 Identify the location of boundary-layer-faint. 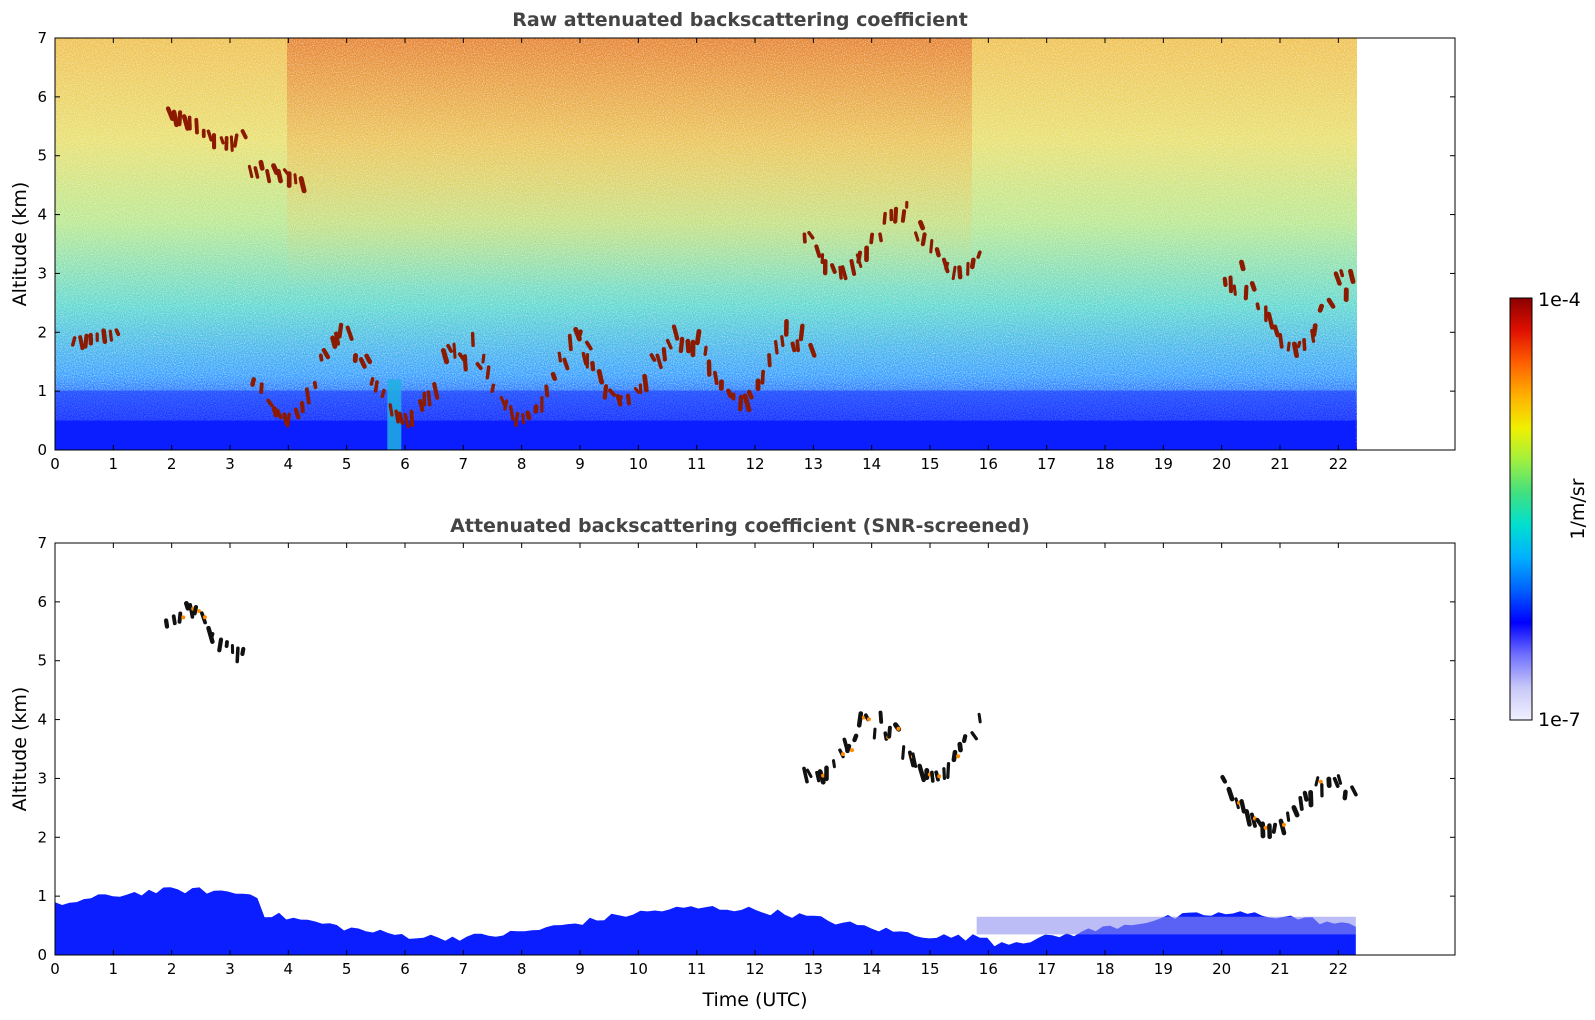
(1166, 925).